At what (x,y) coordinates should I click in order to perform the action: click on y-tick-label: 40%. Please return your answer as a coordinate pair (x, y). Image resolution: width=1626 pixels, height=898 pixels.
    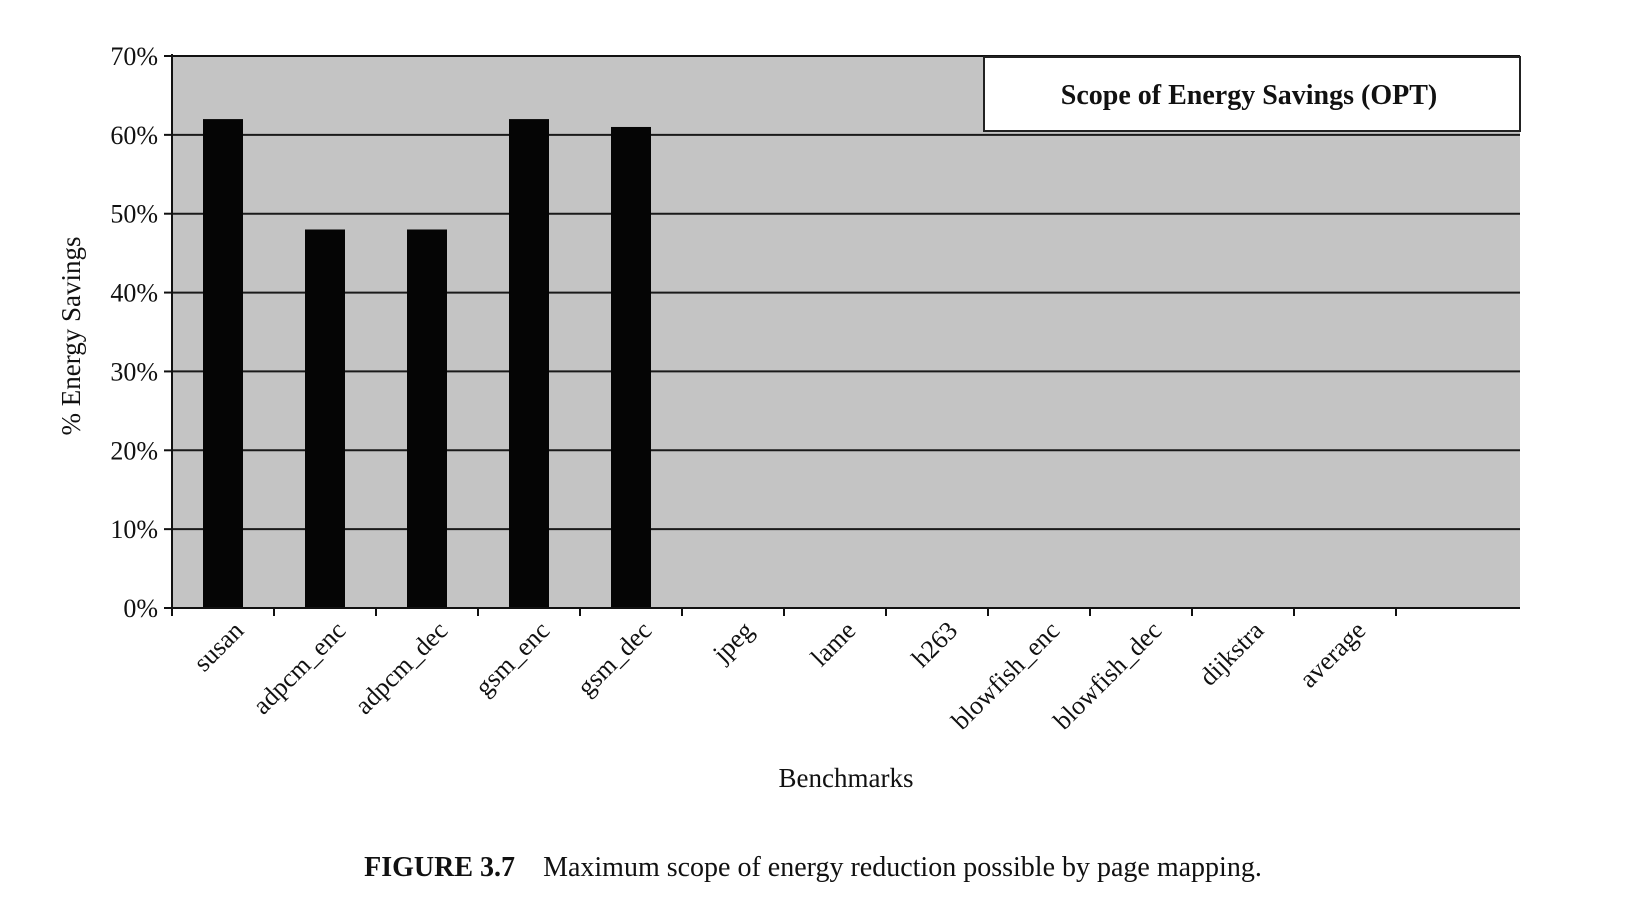
    Looking at the image, I should click on (134, 293).